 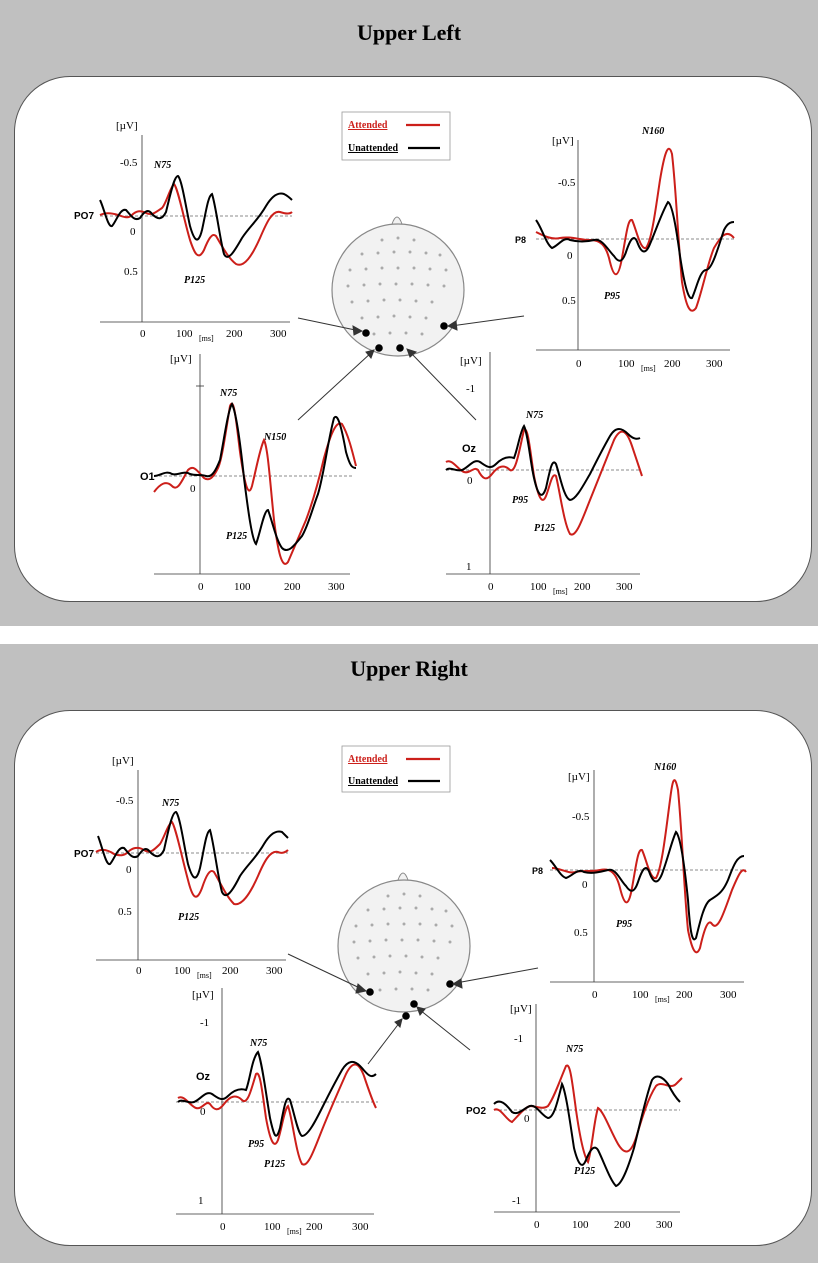 I want to click on peak-label: N160, so click(x=652, y=131).